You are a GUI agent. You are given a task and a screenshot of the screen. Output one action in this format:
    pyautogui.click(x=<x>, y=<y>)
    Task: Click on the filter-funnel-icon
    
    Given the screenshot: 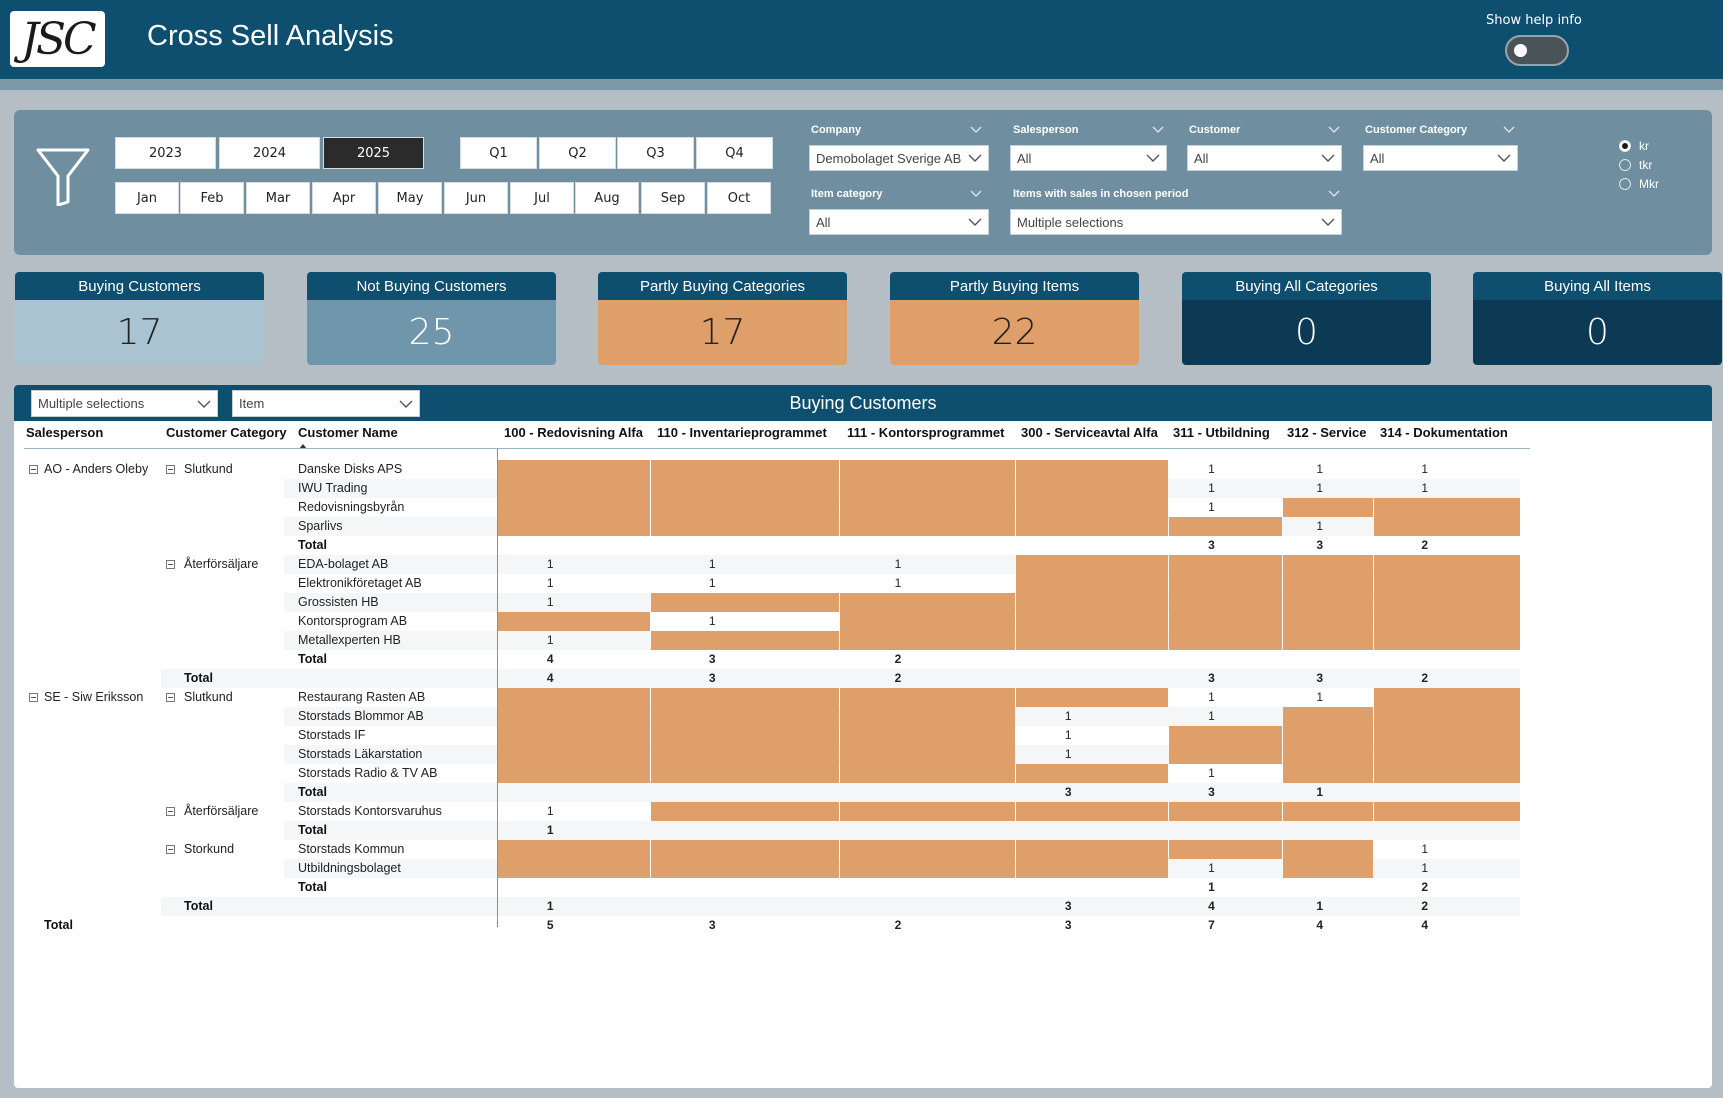 What is the action you would take?
    pyautogui.click(x=63, y=177)
    